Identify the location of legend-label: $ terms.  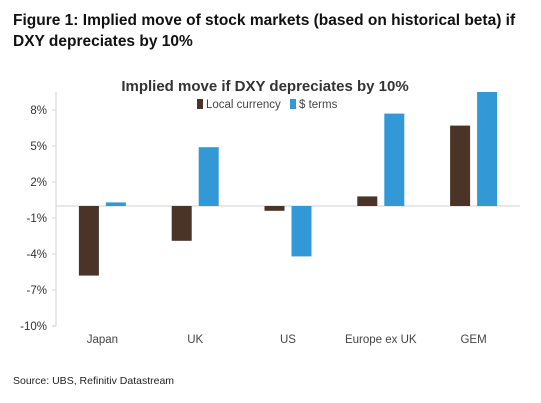
(318, 105).